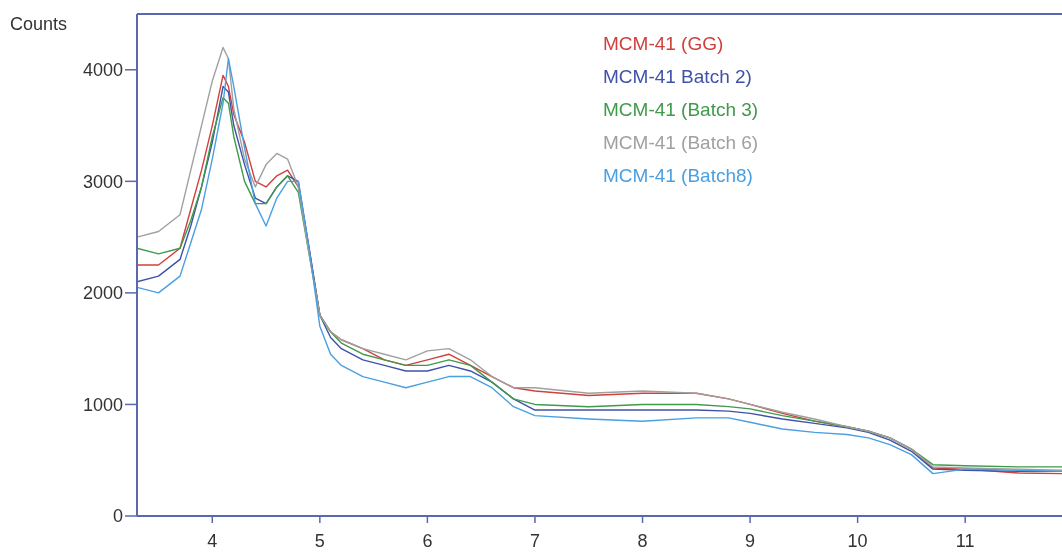 The width and height of the screenshot is (1062, 554). What do you see at coordinates (39, 24) in the screenshot?
I see `y-axis-title: Counts` at bounding box center [39, 24].